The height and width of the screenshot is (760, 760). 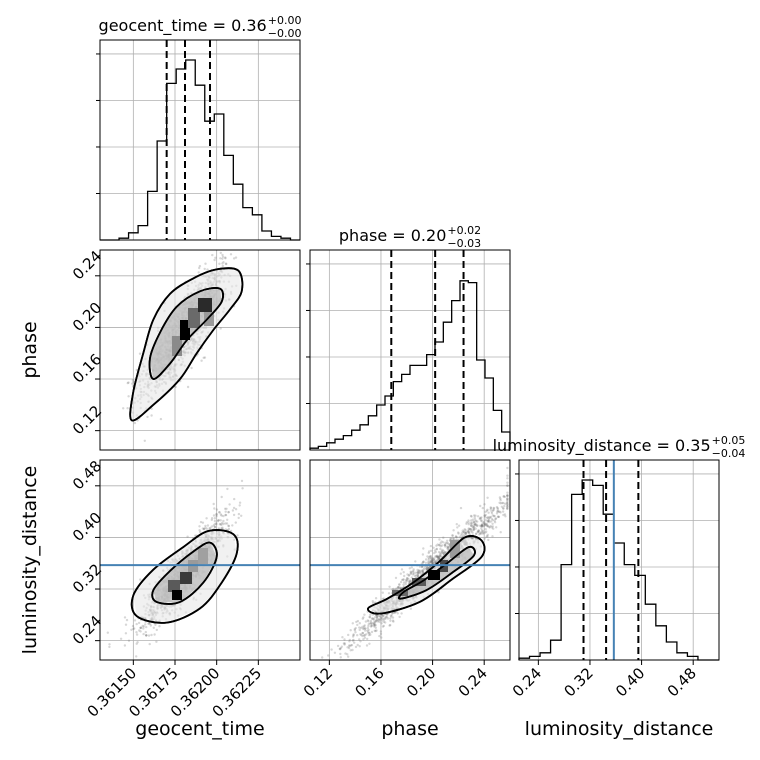 I want to click on panel-frame, so click(x=200, y=350).